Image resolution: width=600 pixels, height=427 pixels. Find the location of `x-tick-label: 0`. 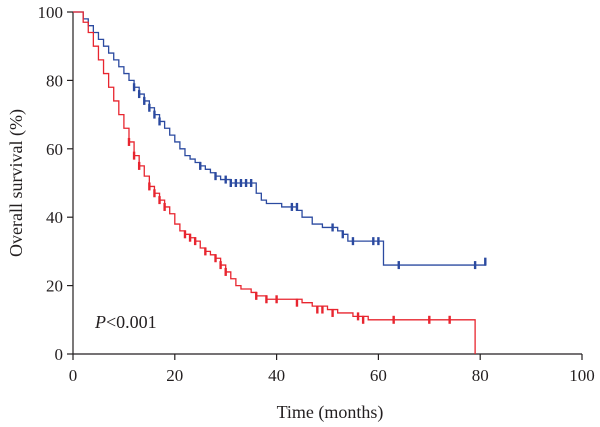

x-tick-label: 0 is located at coordinates (73, 375).